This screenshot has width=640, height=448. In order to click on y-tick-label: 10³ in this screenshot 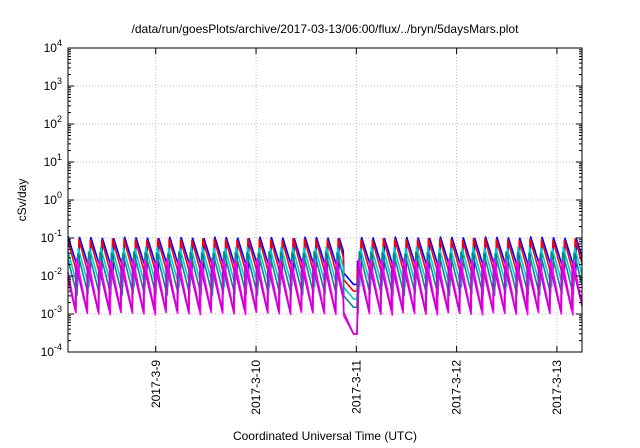, I will do `click(53, 84)`.